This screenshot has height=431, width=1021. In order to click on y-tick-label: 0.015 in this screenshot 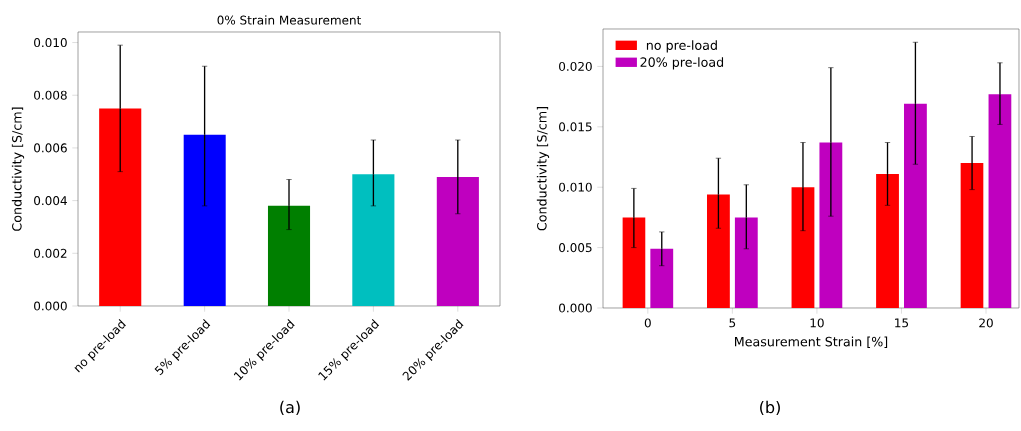, I will do `click(575, 127)`.